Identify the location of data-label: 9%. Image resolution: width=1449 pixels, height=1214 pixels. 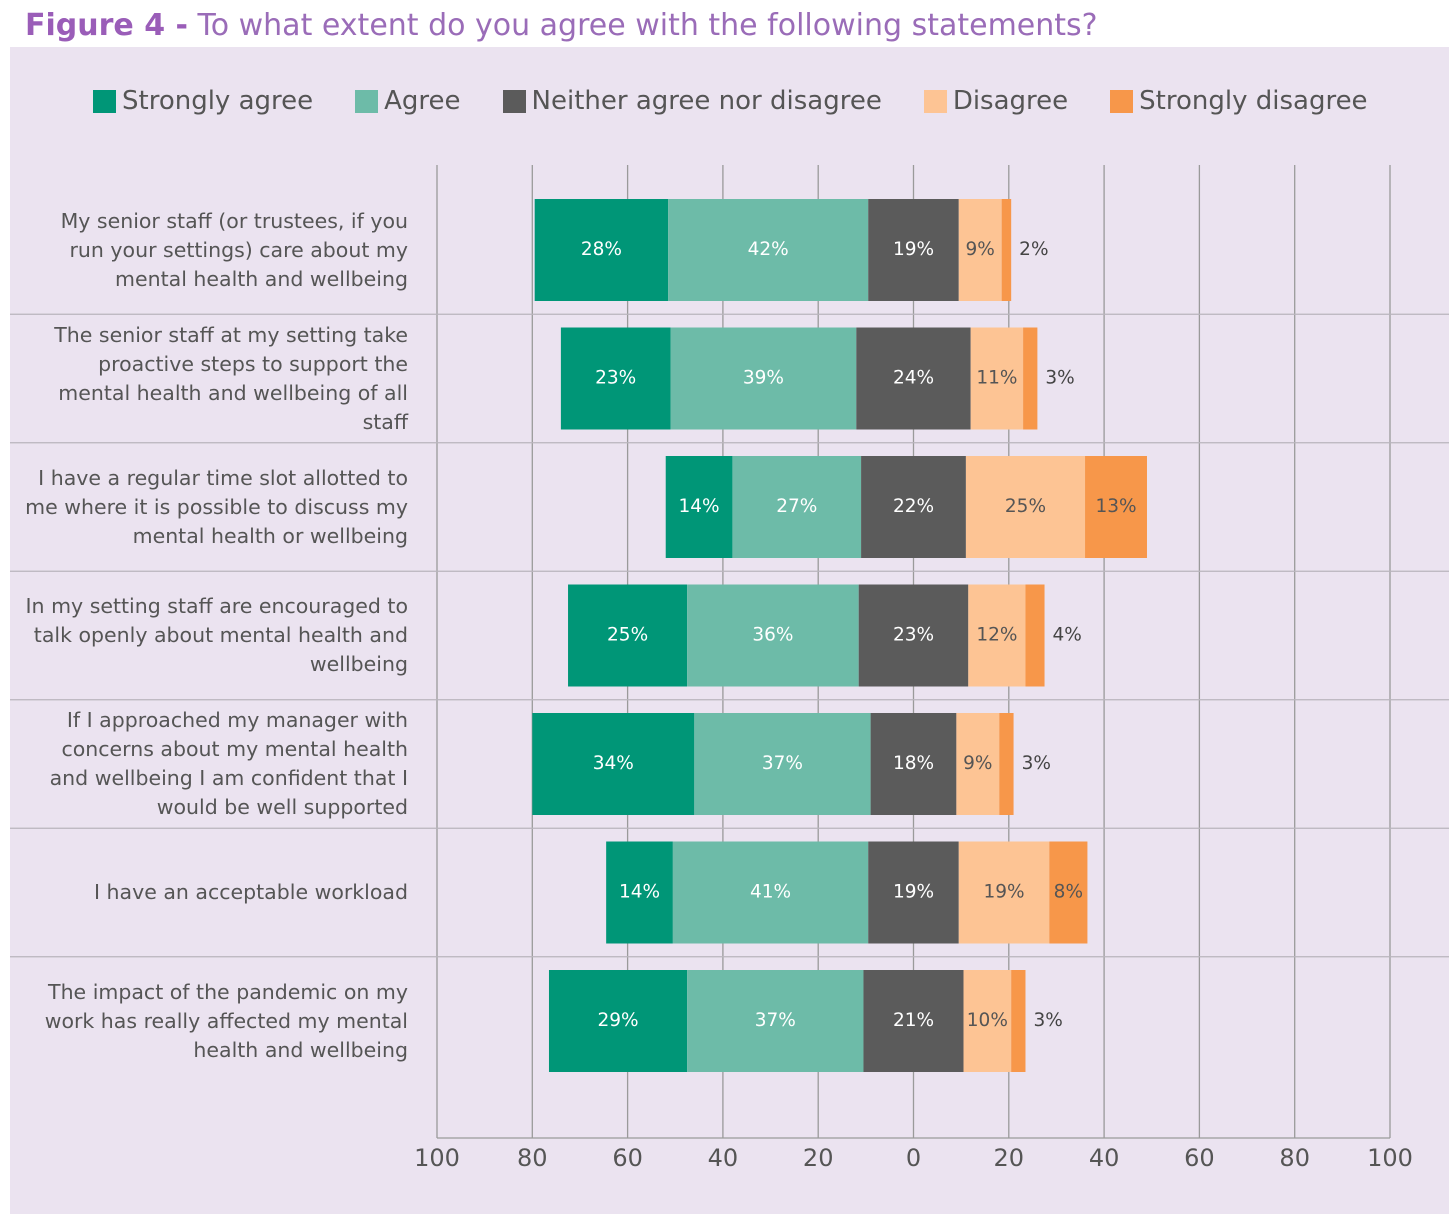
(980, 249).